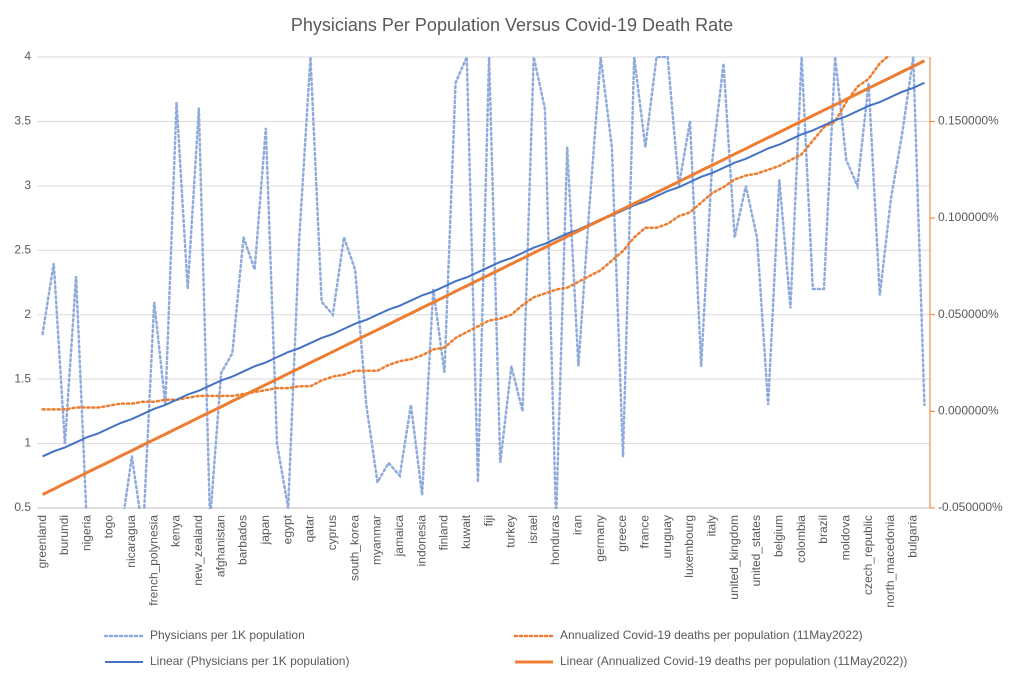 This screenshot has height=684, width=1024. I want to click on x-tick-label: brazil, so click(823, 529).